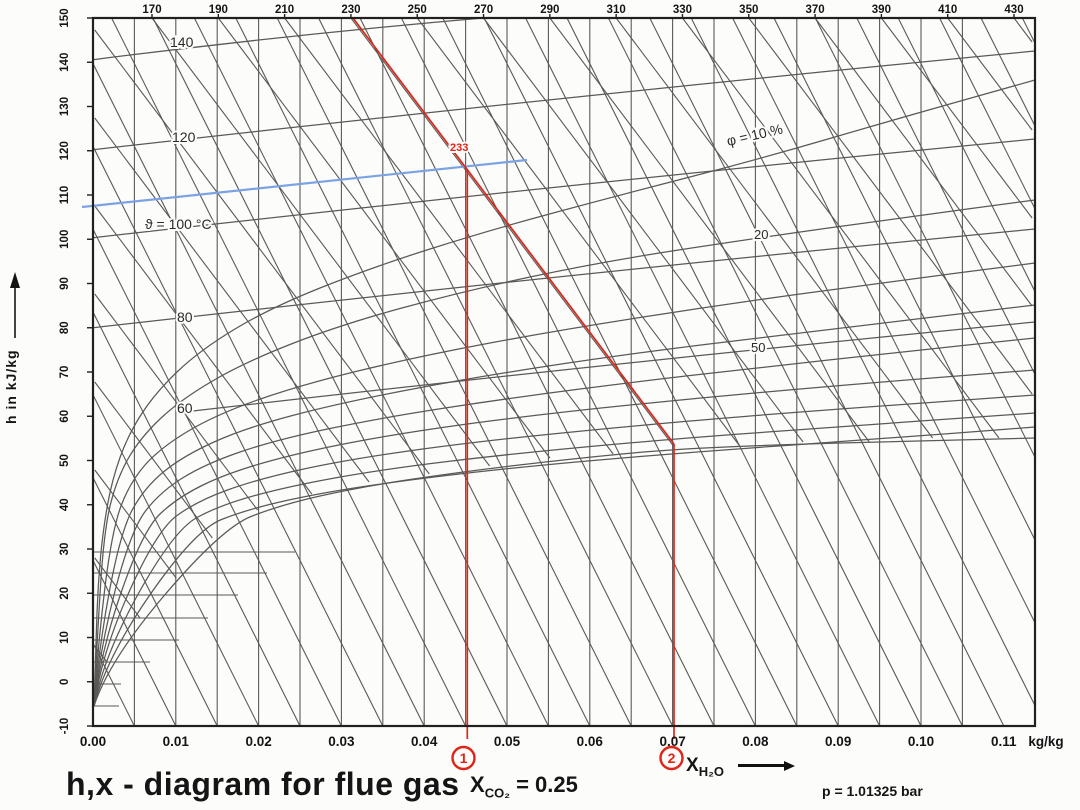  Describe the element at coordinates (814, 10) in the screenshot. I see `svg-text: 370` at that location.